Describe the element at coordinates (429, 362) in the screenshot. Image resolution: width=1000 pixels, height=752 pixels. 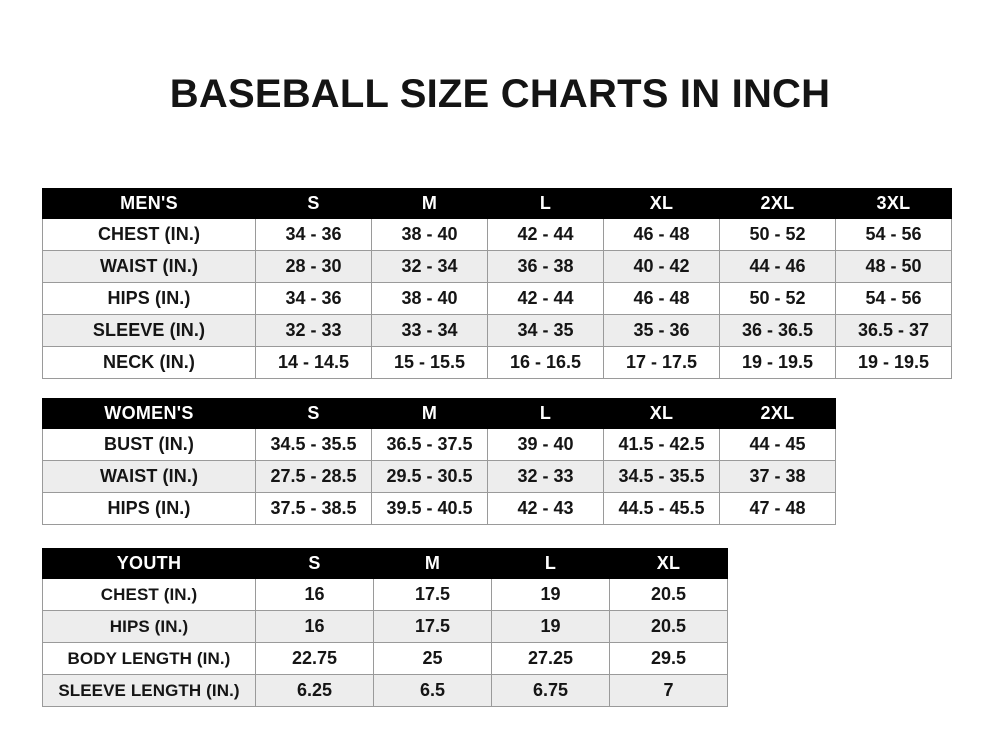
I see `cell: 15 - 15.5` at that location.